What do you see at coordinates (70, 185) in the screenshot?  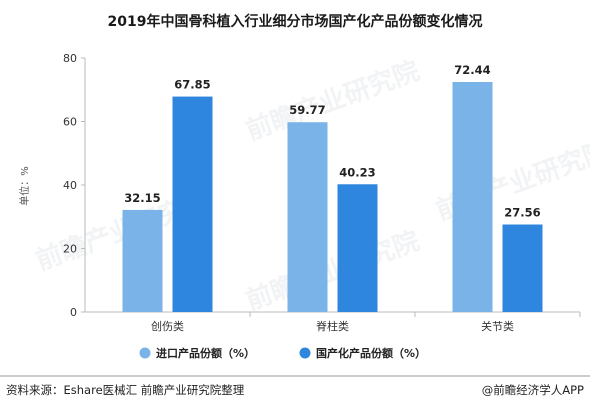 I see `y-tick-label: 40` at bounding box center [70, 185].